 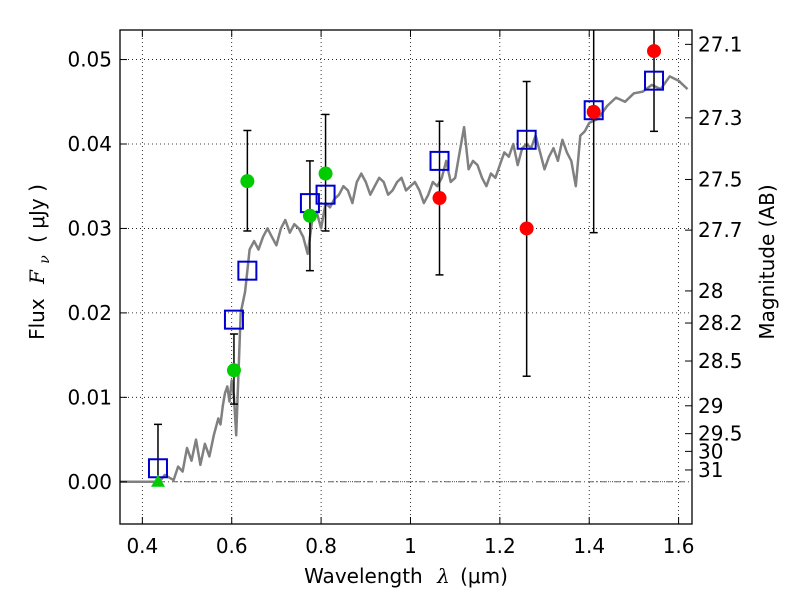 I want to click on x-tick-label: 0.6, so click(x=232, y=546).